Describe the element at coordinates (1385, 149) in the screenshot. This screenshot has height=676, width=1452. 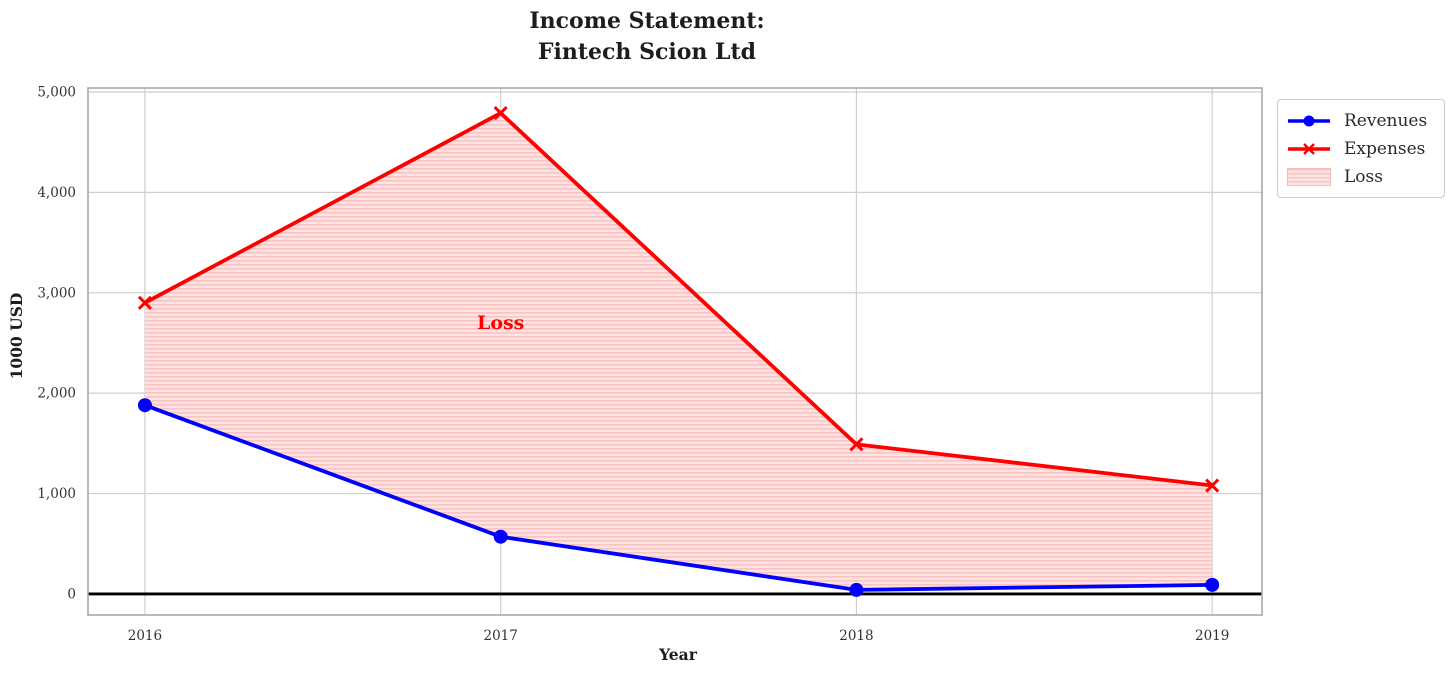
I see `legend-label-expenses: Expenses` at that location.